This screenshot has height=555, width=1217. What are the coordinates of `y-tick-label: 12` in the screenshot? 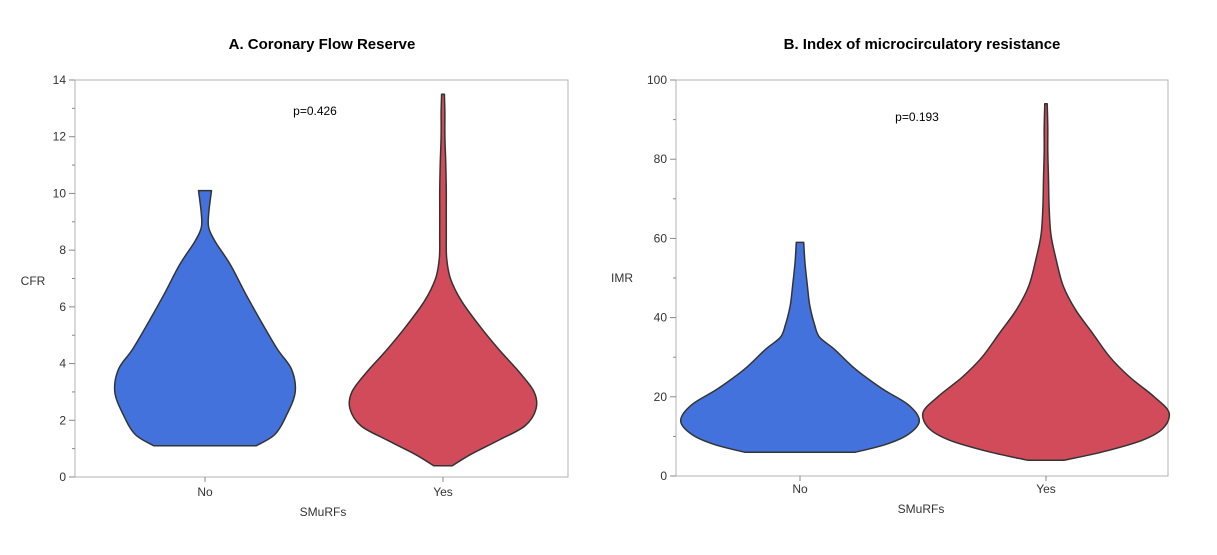 It's located at (60, 137).